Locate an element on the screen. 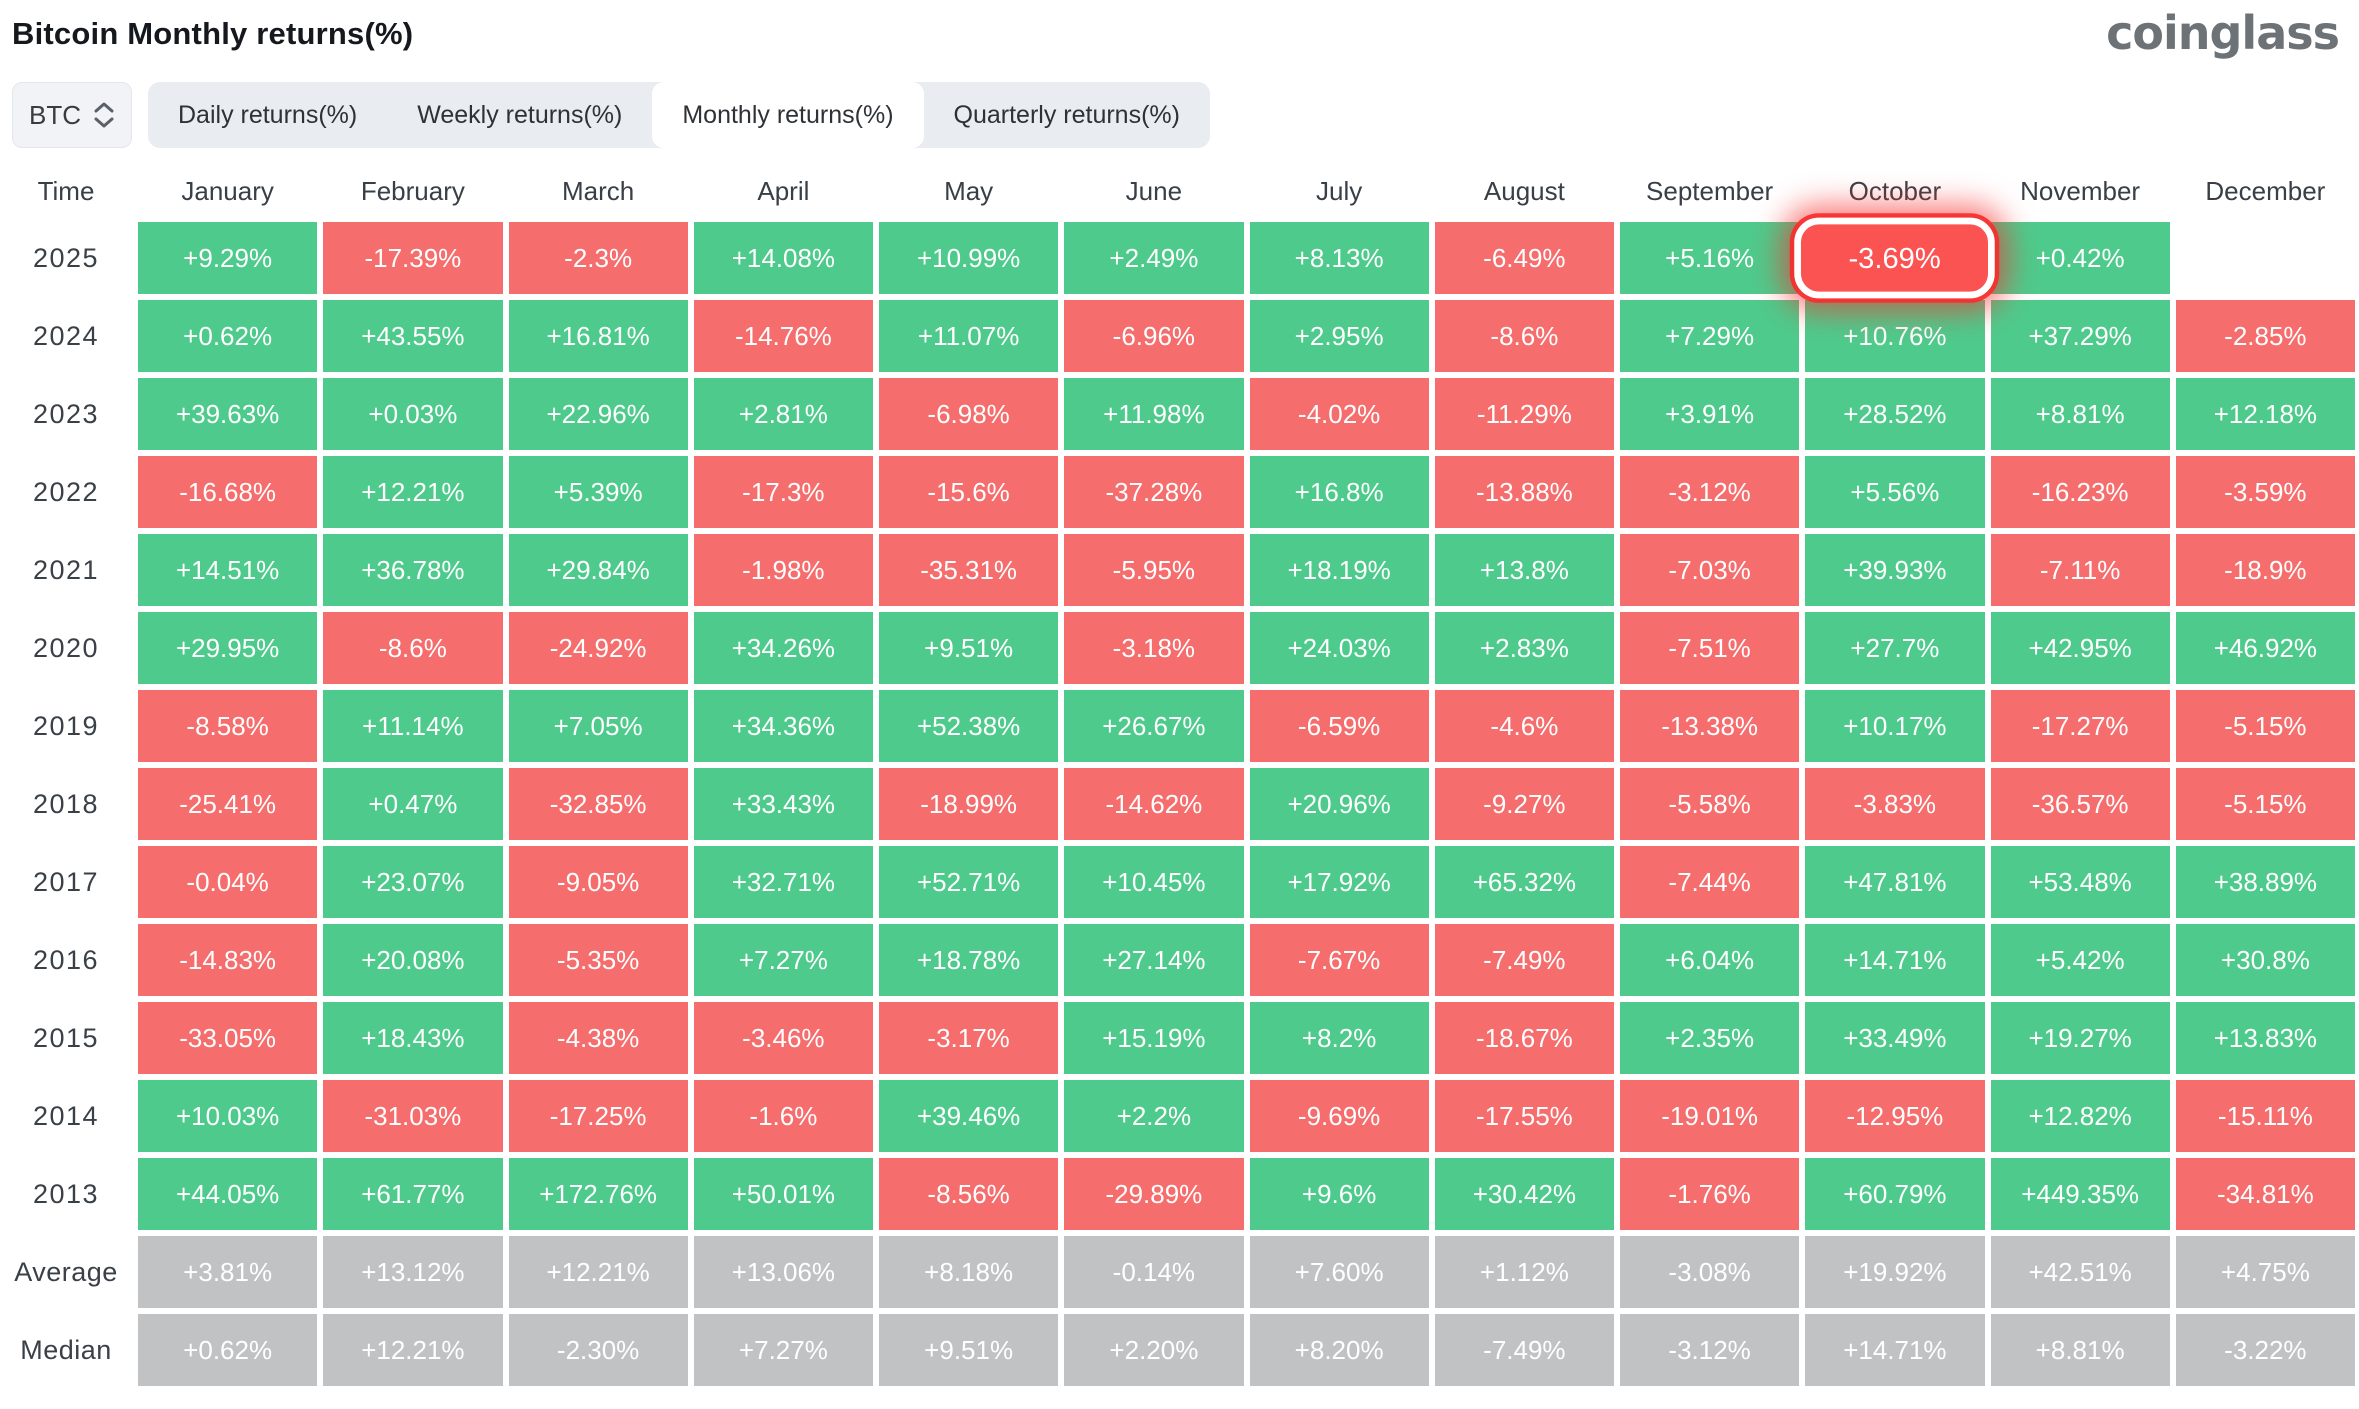 The height and width of the screenshot is (1409, 2359). cell-2022-june: -37.28% is located at coordinates (1154, 492).